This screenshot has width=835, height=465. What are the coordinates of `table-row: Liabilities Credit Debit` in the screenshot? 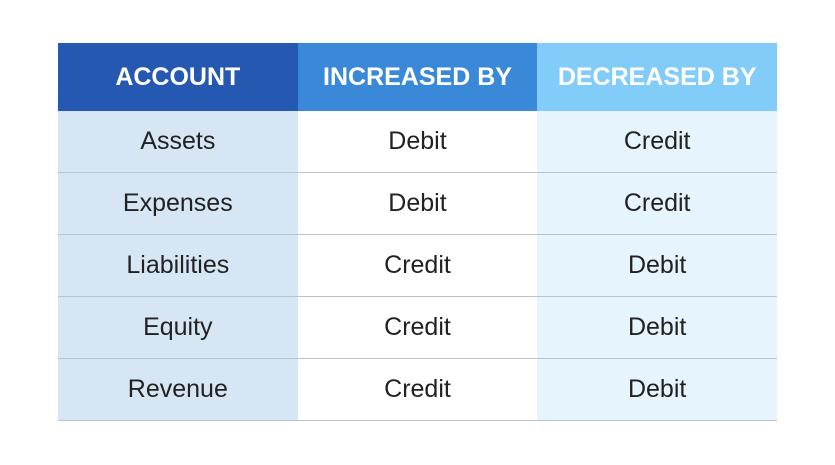 It's located at (417, 265).